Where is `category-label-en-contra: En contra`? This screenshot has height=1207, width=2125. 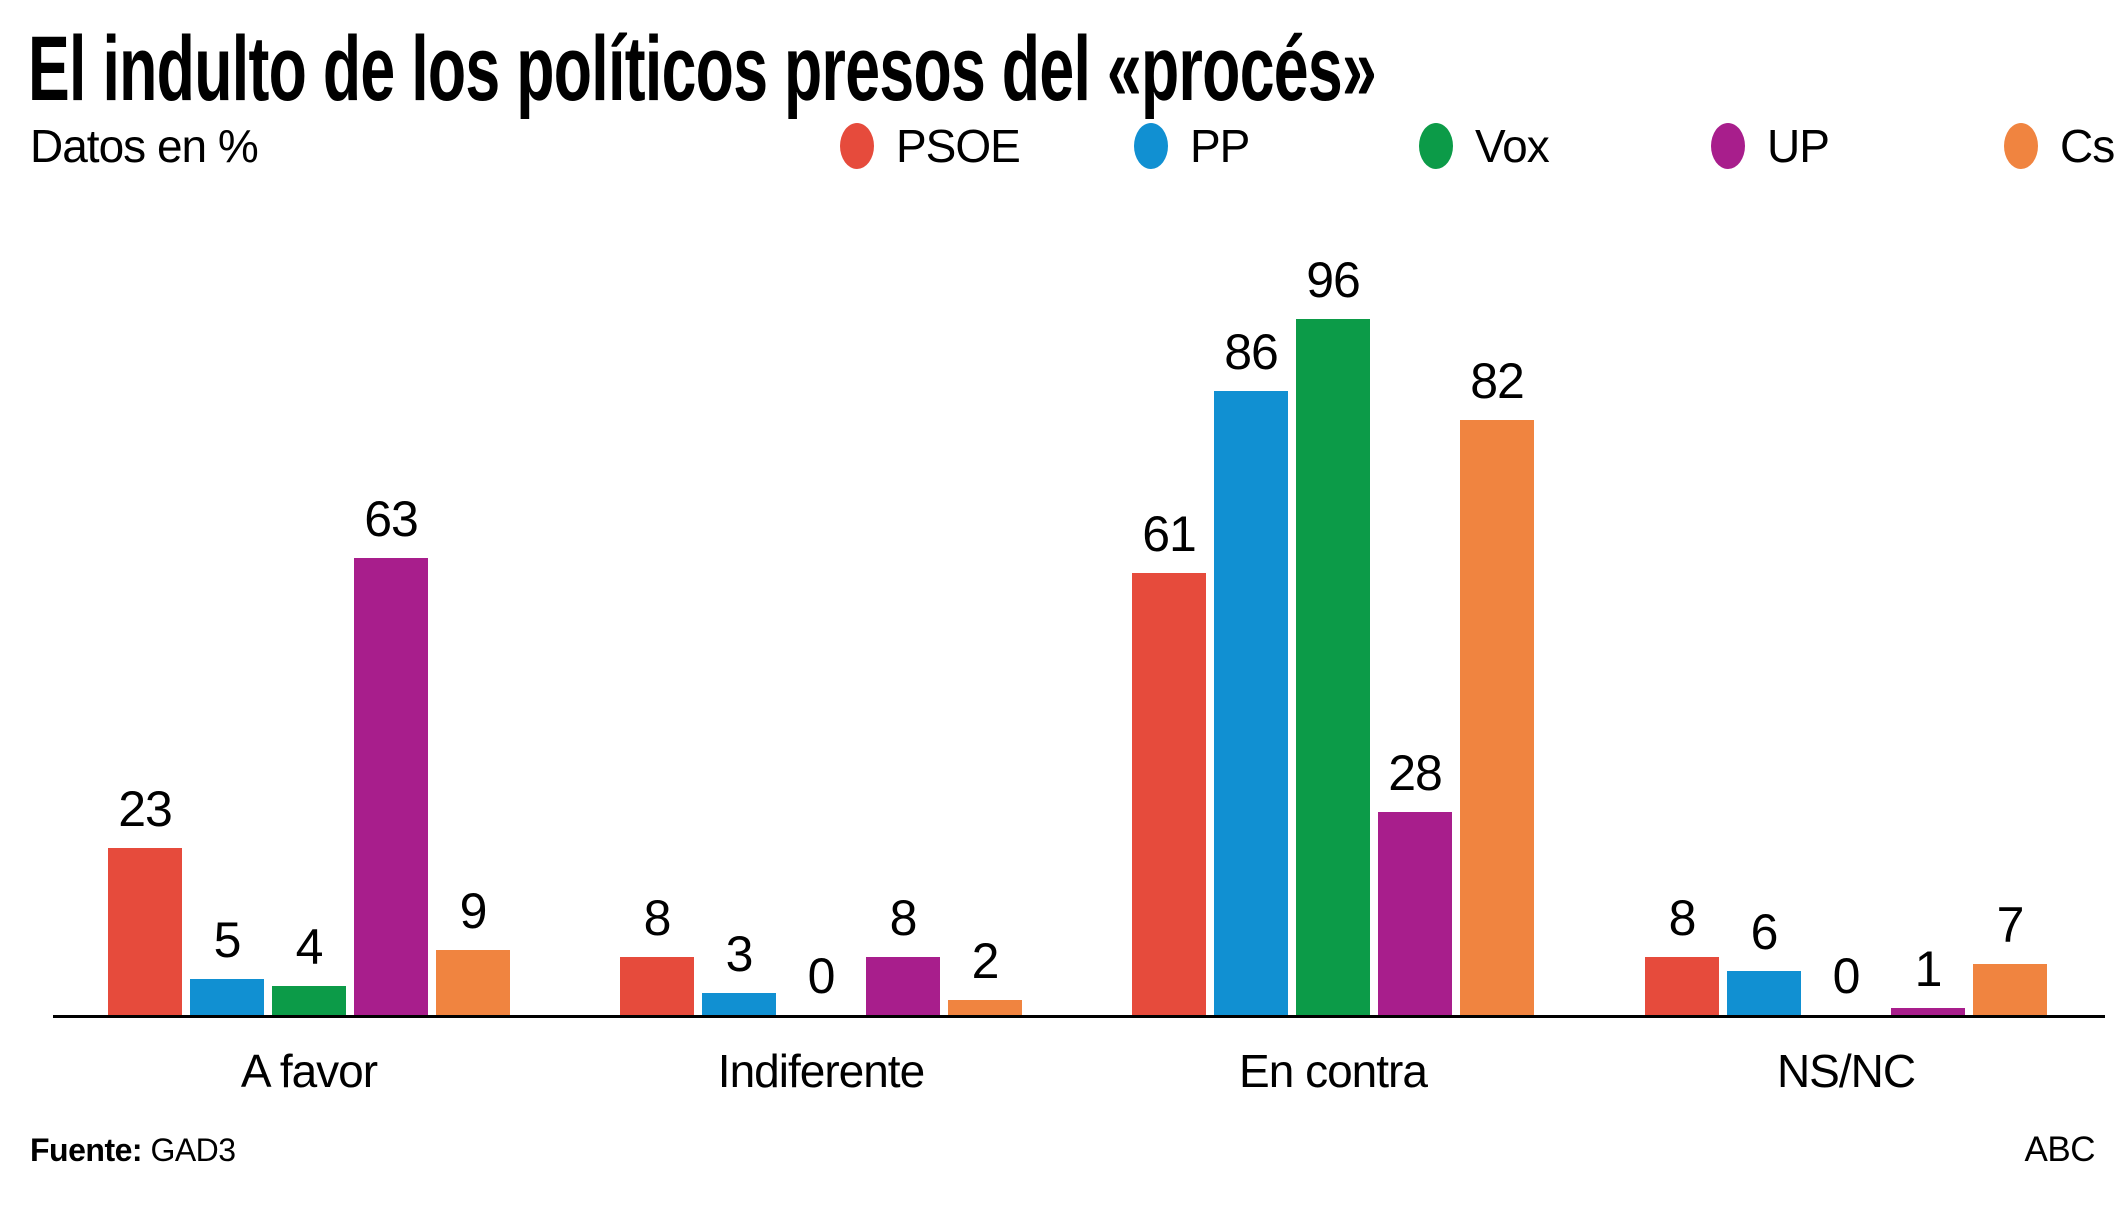
category-label-en-contra: En contra is located at coordinates (1333, 1071).